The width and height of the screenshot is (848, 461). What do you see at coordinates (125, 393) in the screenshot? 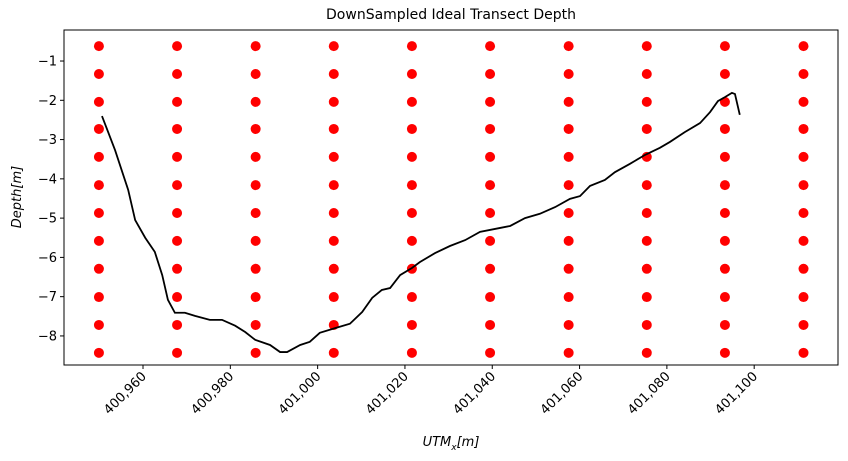
I see `x-tick-label: 400,960` at bounding box center [125, 393].